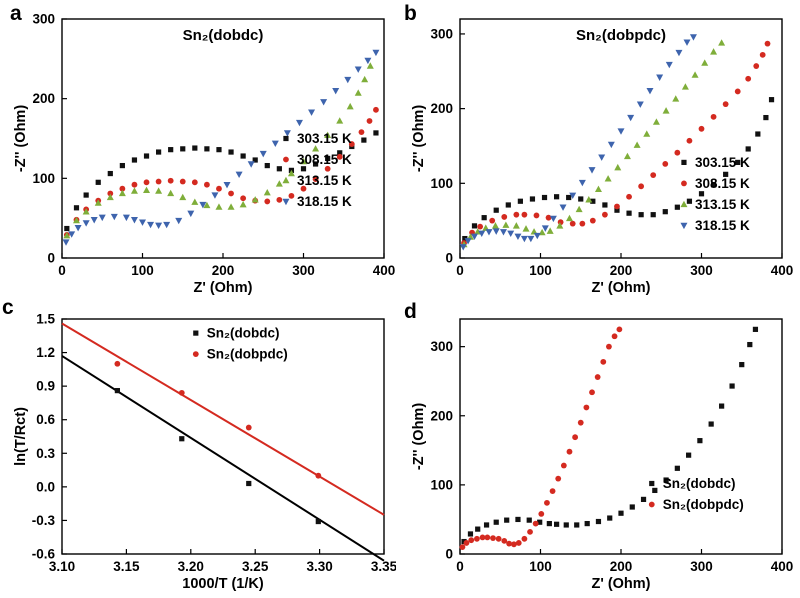 Image resolution: width=800 pixels, height=598 pixels. What do you see at coordinates (621, 35) in the screenshot?
I see `panel-title: Sn₂(dobpdc)` at bounding box center [621, 35].